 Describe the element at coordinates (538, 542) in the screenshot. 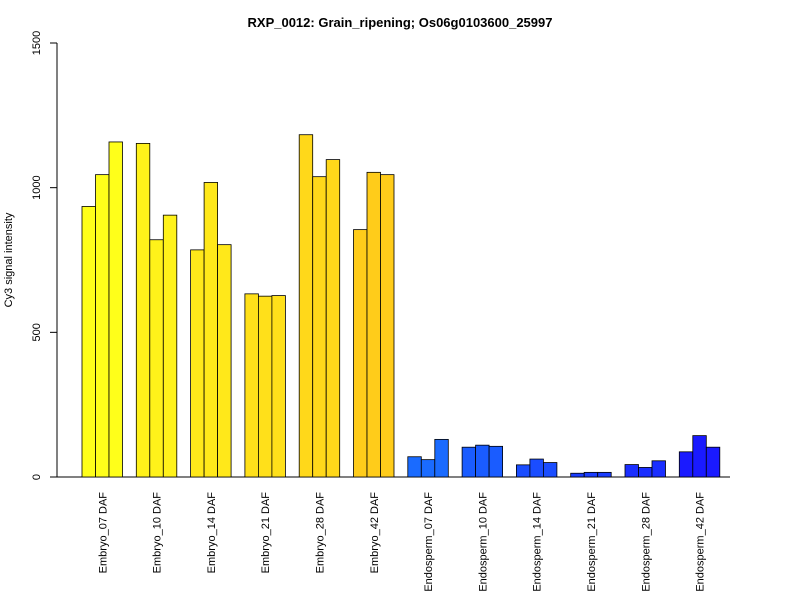

I see `x-category-label: Endosperm_14 DAF` at that location.